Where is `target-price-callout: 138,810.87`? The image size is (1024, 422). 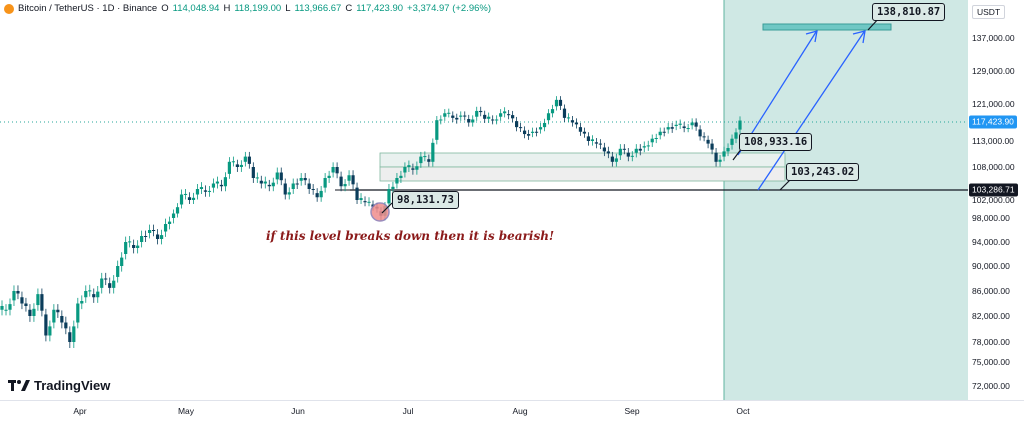
target-price-callout: 138,810.87 is located at coordinates (909, 12).